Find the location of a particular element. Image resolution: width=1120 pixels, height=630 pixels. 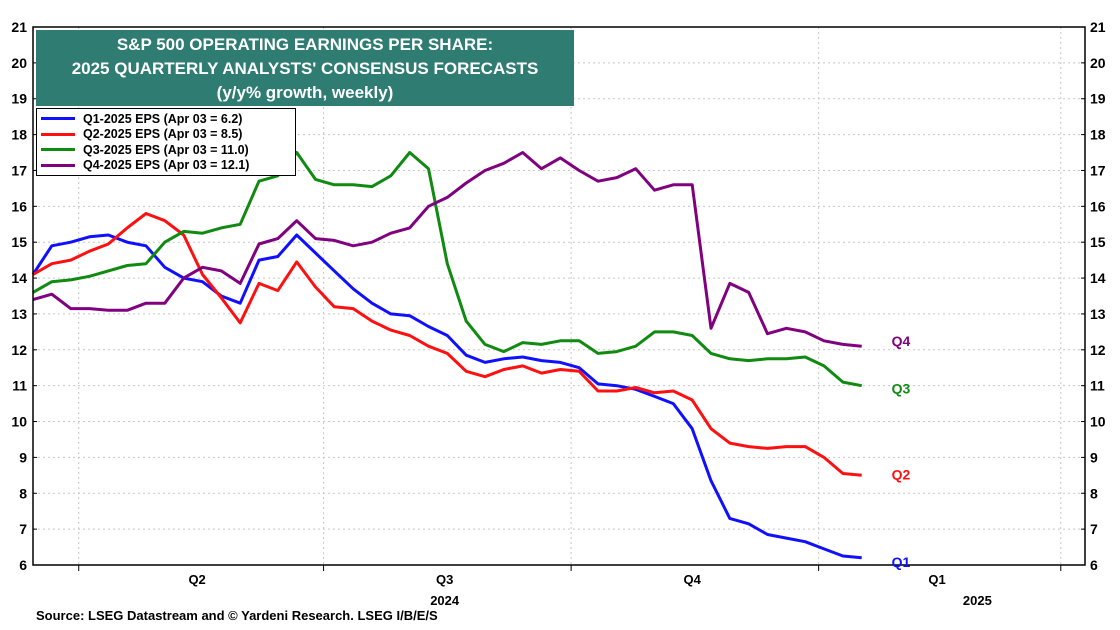

y-tick-label-right: 6 is located at coordinates (1094, 565).